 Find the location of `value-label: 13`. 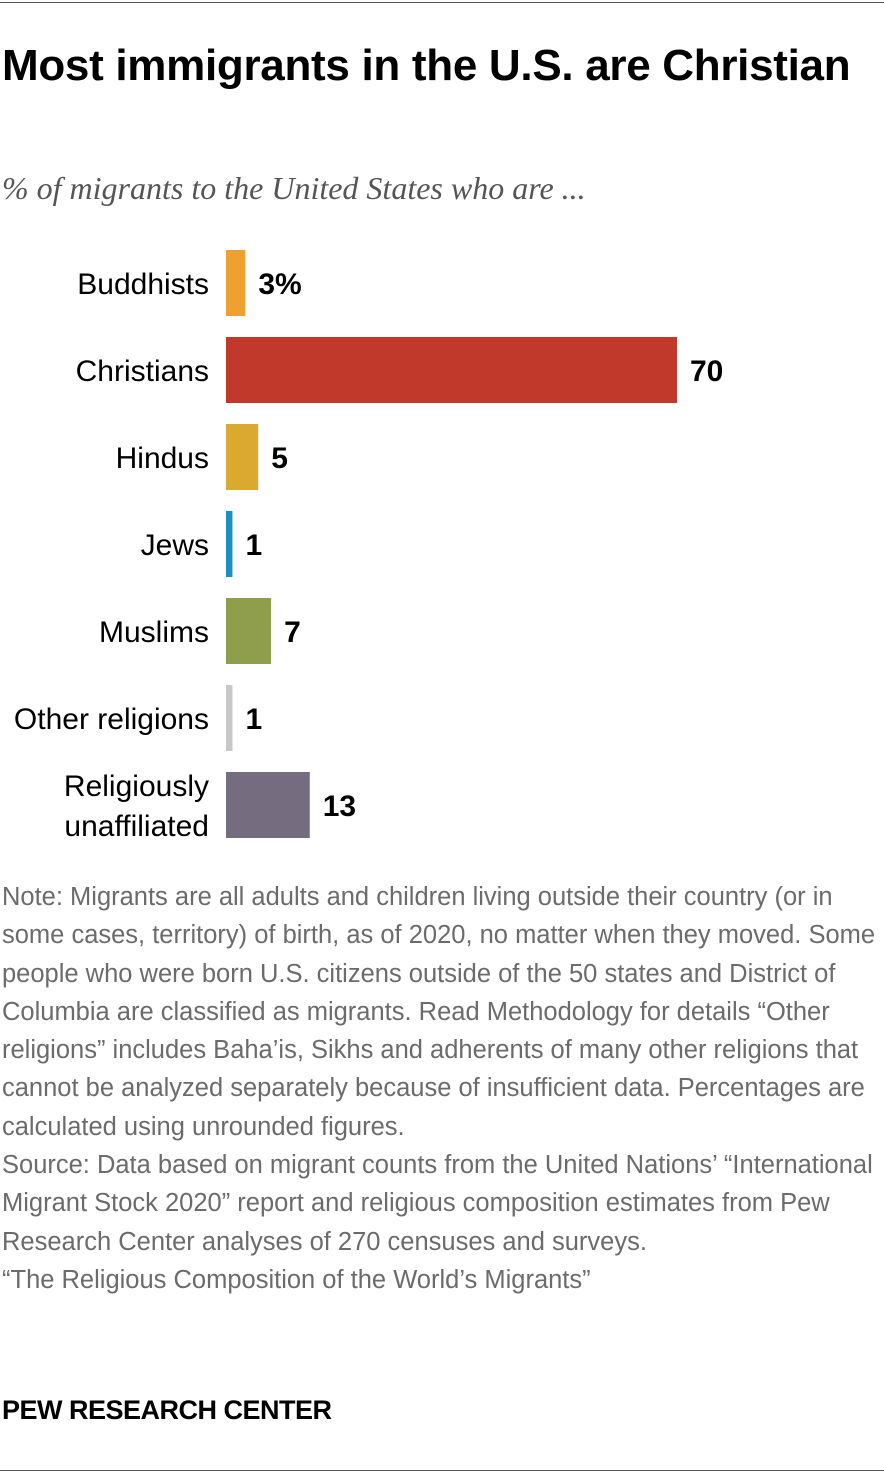

value-label: 13 is located at coordinates (339, 806).